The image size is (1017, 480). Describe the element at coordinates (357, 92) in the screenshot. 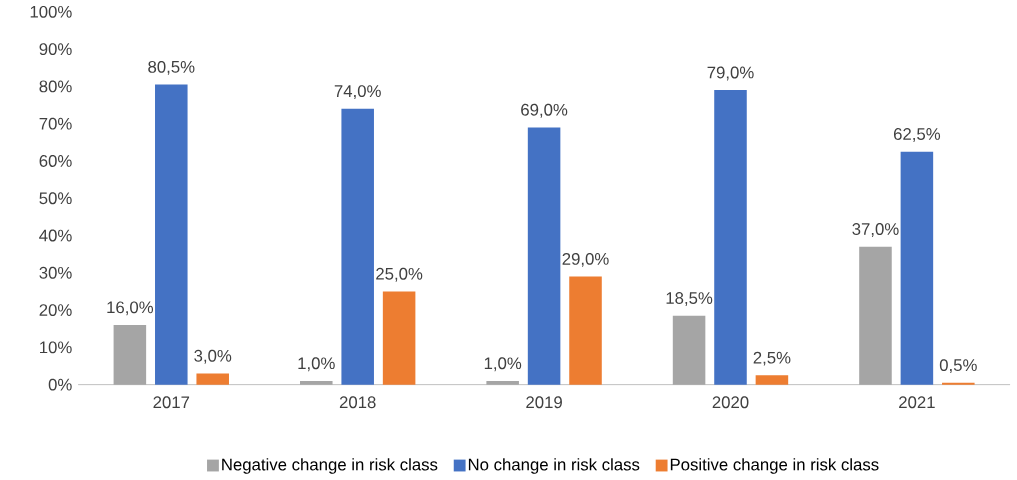

I see `data-label: 74,0%` at that location.